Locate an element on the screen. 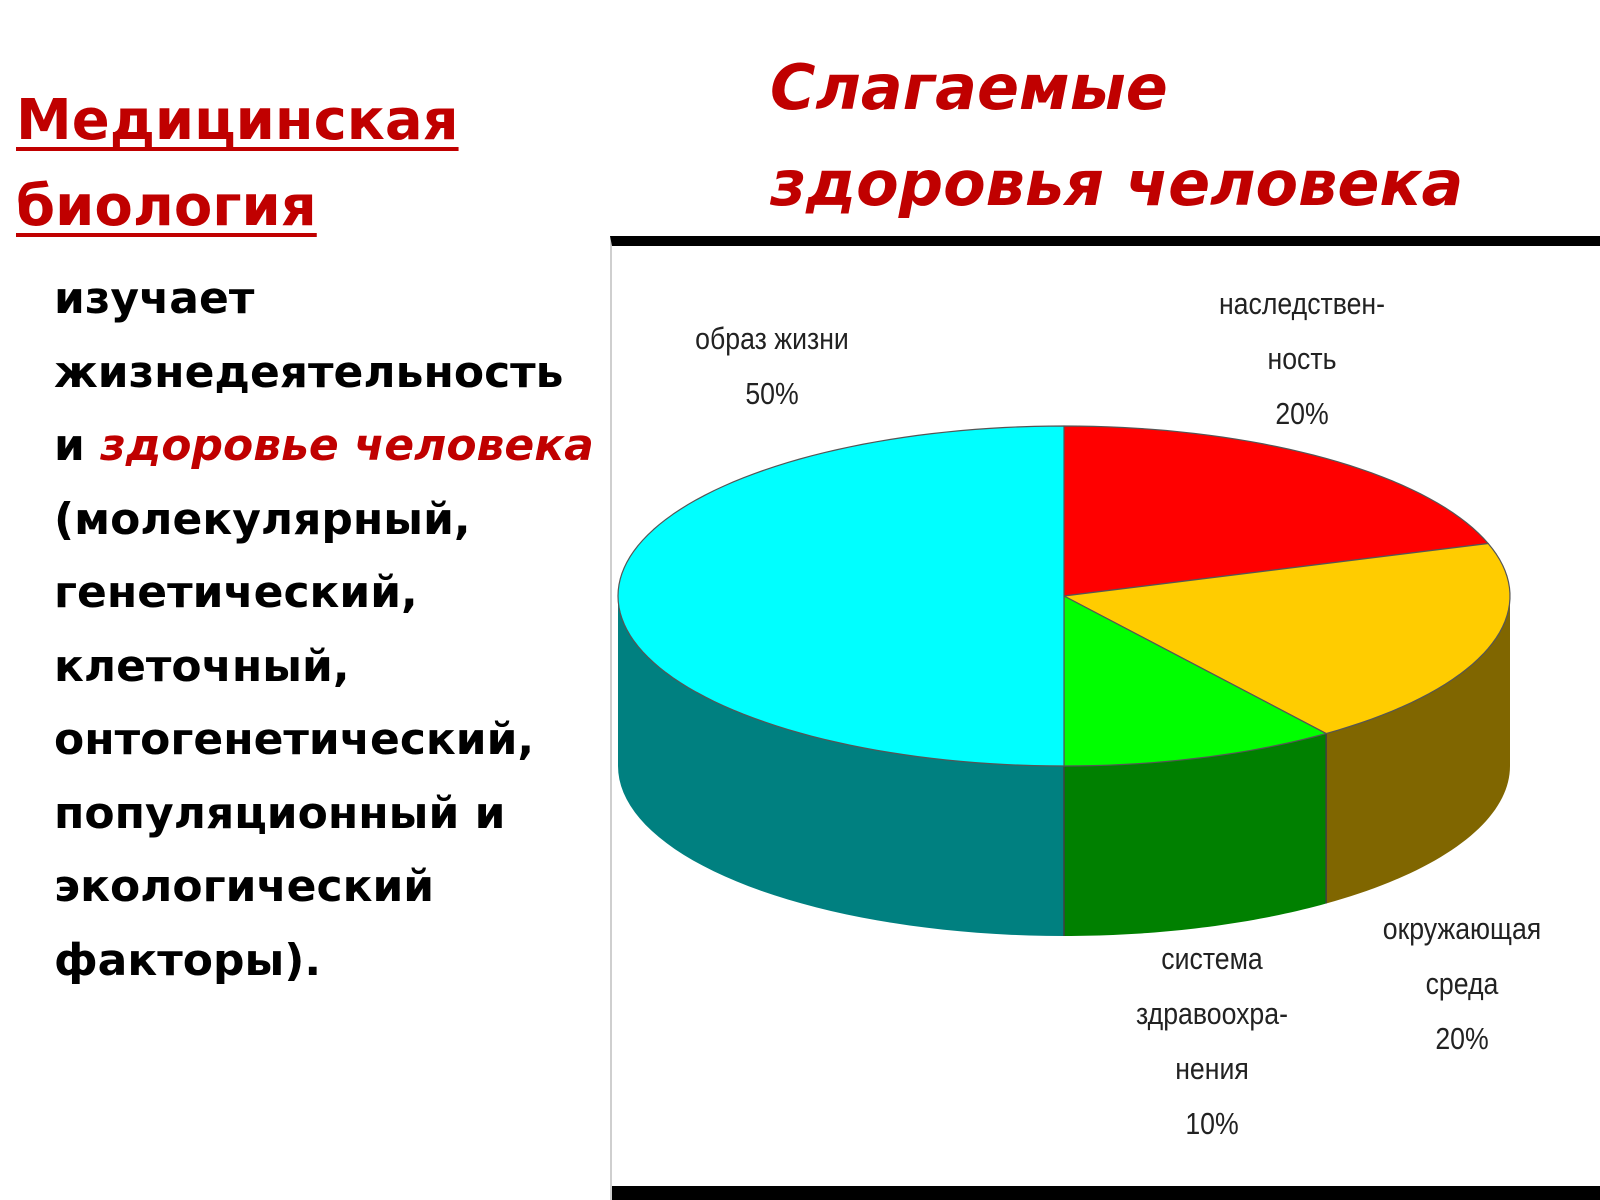  slice-name-line: окружающая is located at coordinates (1462, 928).